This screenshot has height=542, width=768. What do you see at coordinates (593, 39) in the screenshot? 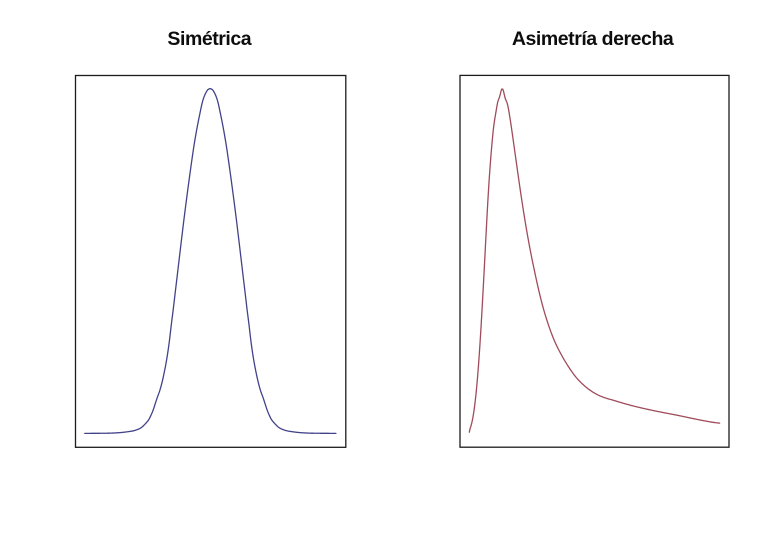
I see `svg-text: Asimetría derecha` at bounding box center [593, 39].